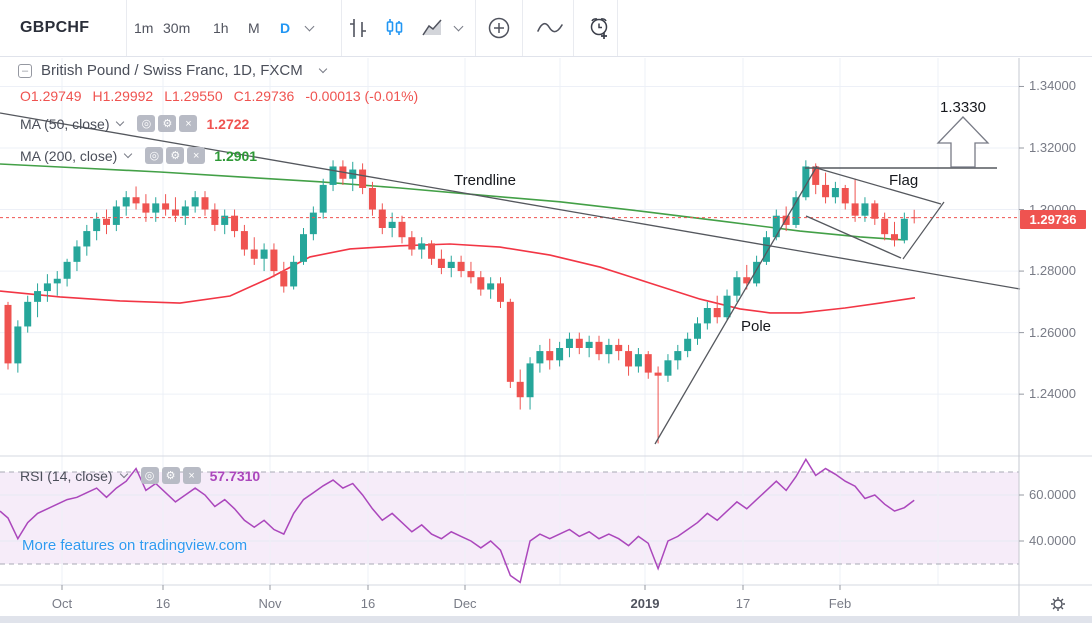 The height and width of the screenshot is (623, 1092). What do you see at coordinates (1052, 271) in the screenshot?
I see `price-axis-label: 1.28000` at bounding box center [1052, 271].